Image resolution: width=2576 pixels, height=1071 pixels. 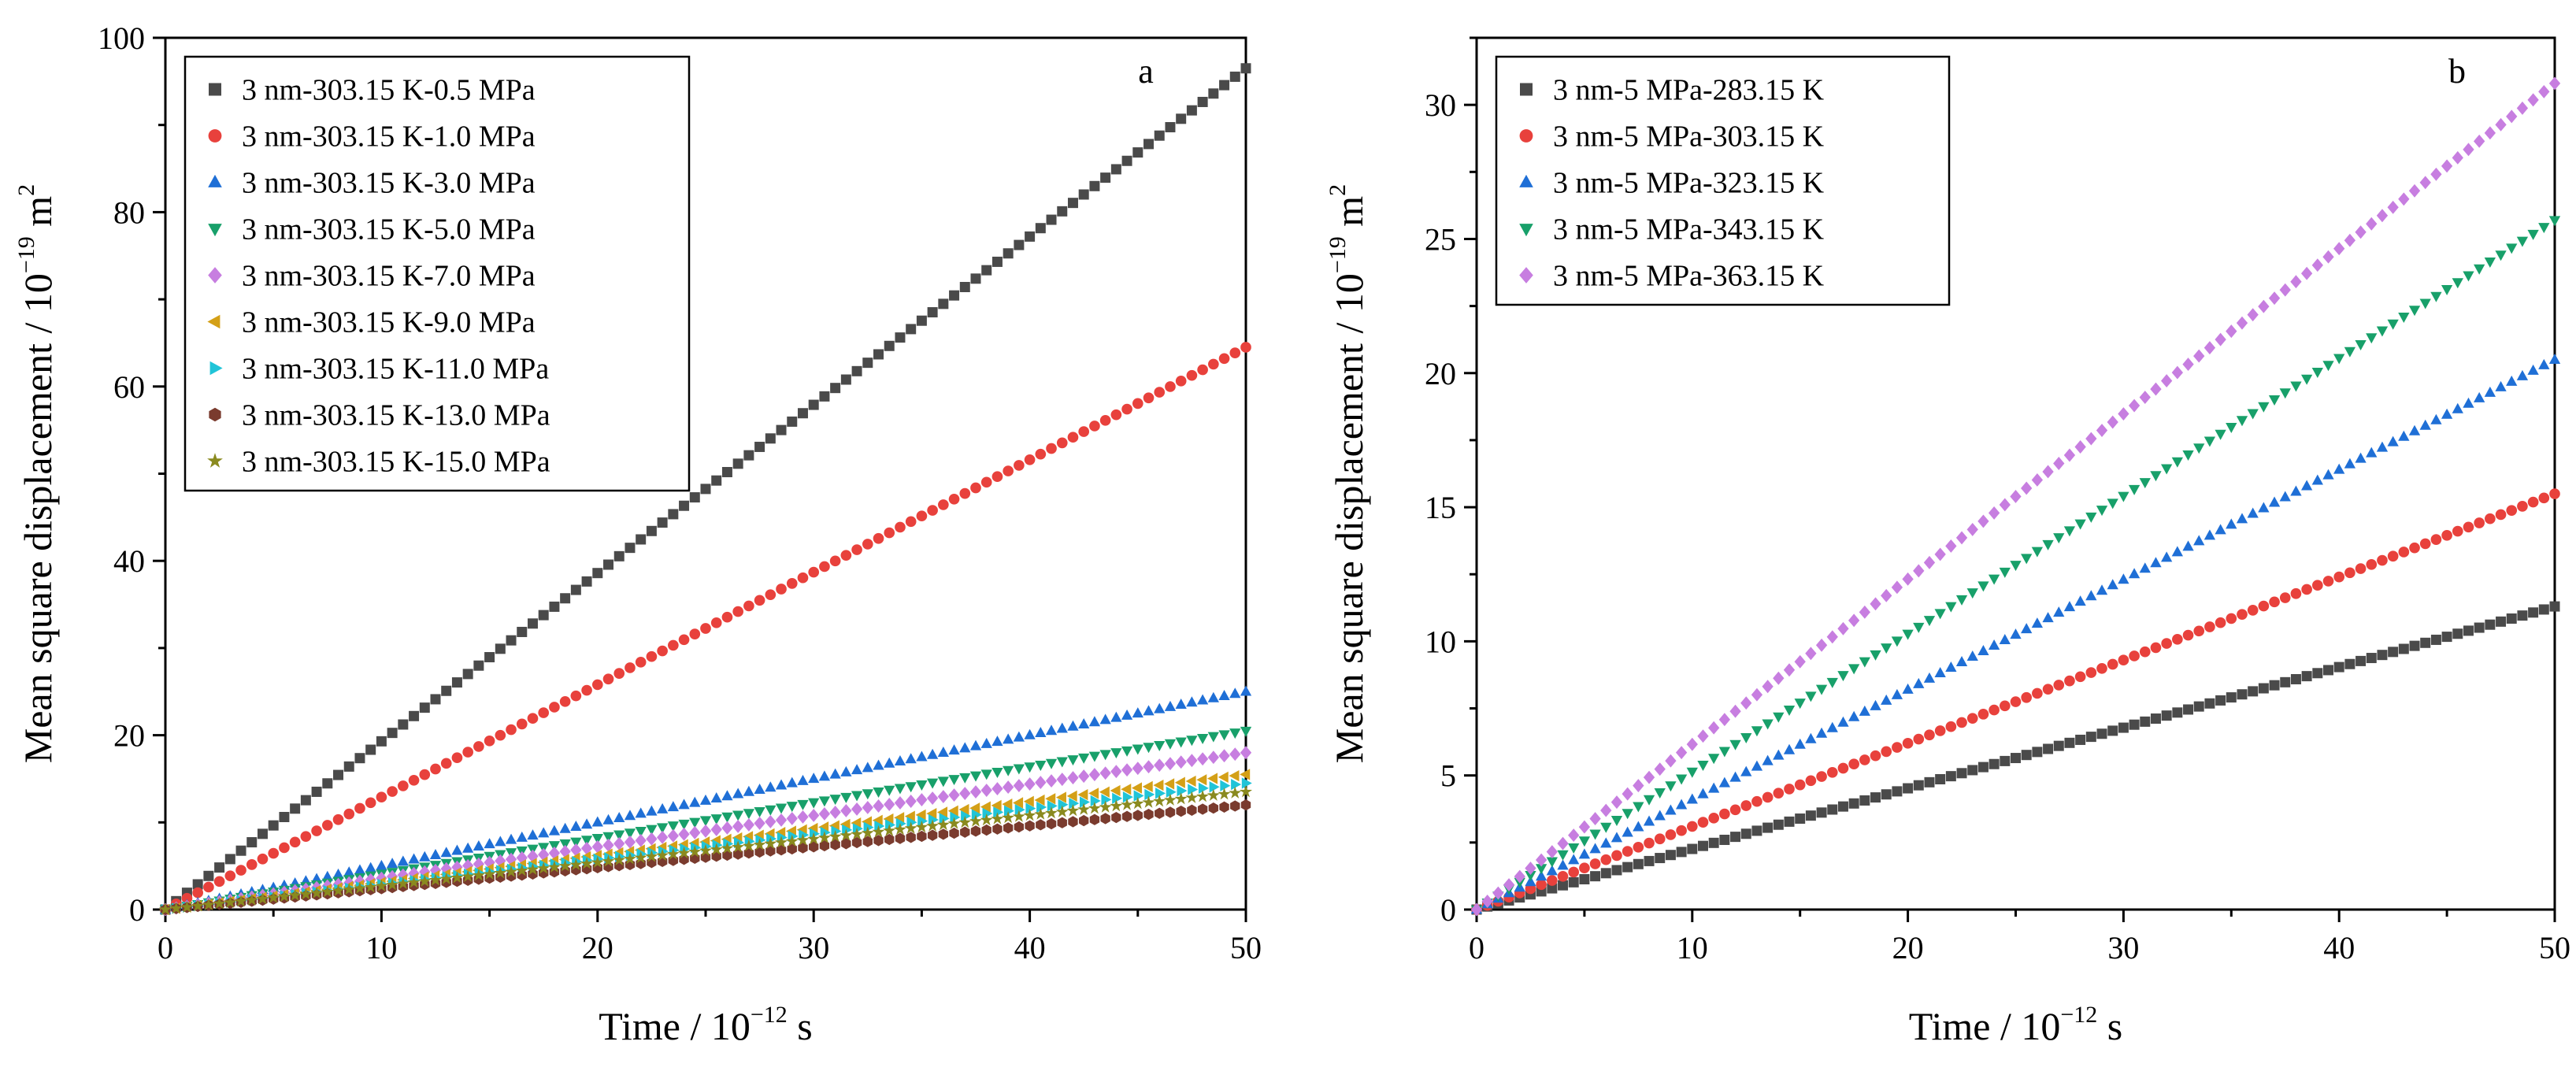 I want to click on x-tick-label: 0, so click(x=1476, y=947).